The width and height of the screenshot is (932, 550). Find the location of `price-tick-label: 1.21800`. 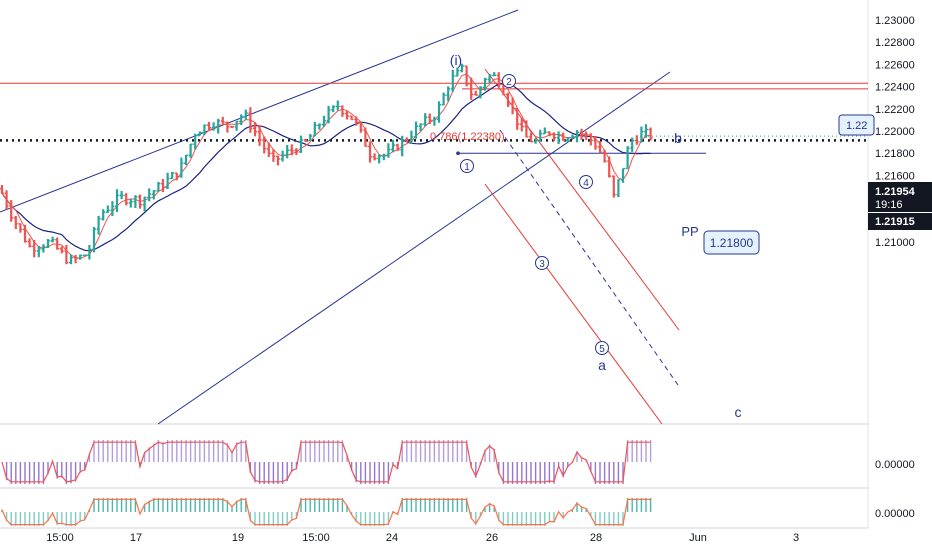

price-tick-label: 1.21800 is located at coordinates (895, 154).